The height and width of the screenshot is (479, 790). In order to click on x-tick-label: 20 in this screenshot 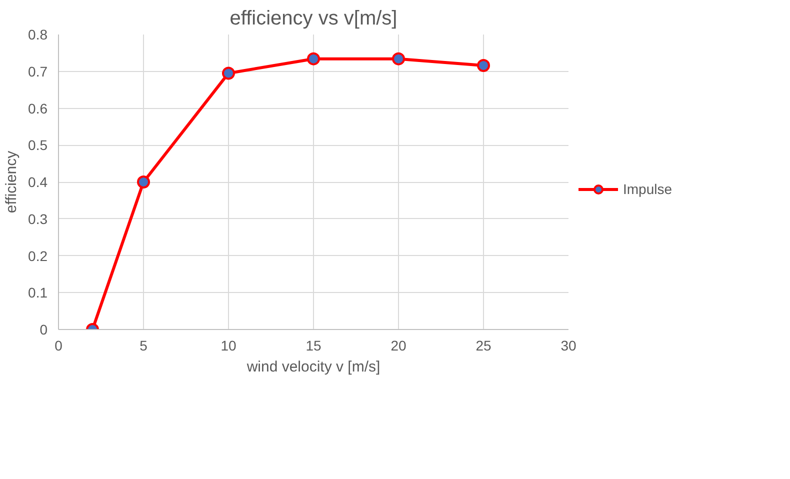, I will do `click(398, 346)`.